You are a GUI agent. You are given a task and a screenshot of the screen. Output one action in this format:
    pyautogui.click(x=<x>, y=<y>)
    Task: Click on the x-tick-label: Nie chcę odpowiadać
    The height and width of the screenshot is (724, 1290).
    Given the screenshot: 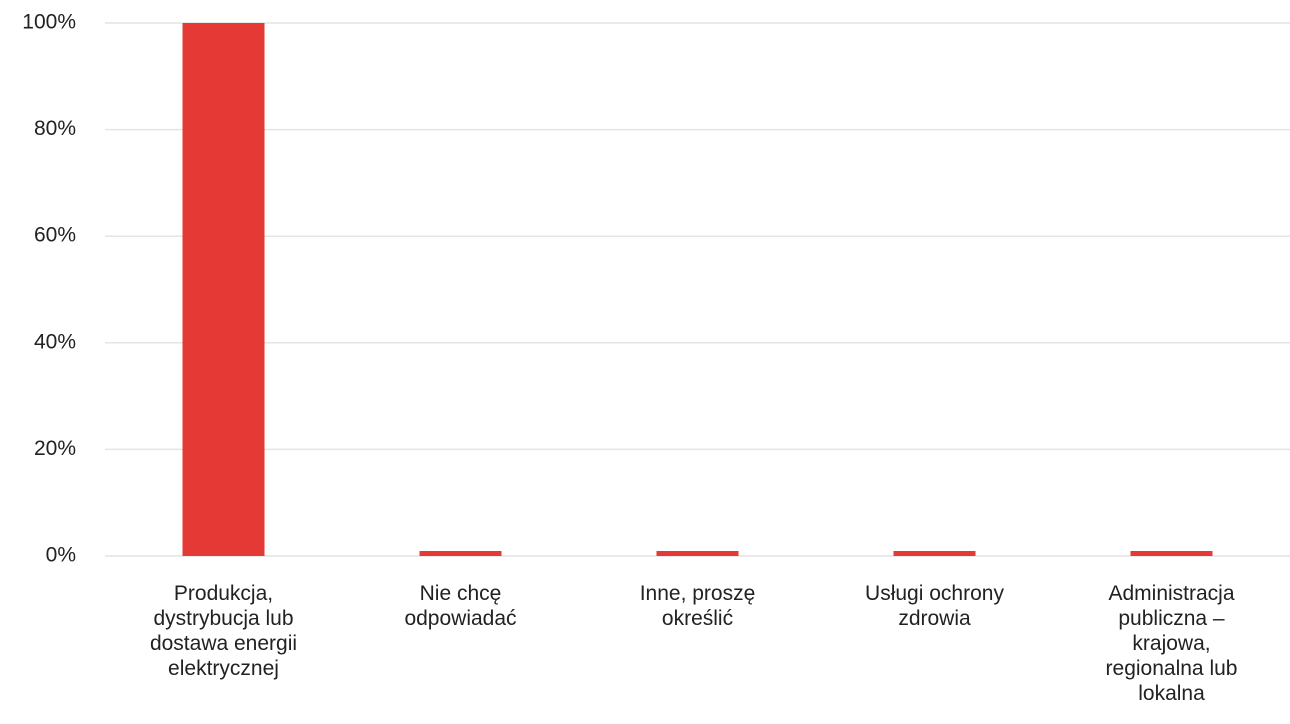 What is the action you would take?
    pyautogui.click(x=460, y=606)
    